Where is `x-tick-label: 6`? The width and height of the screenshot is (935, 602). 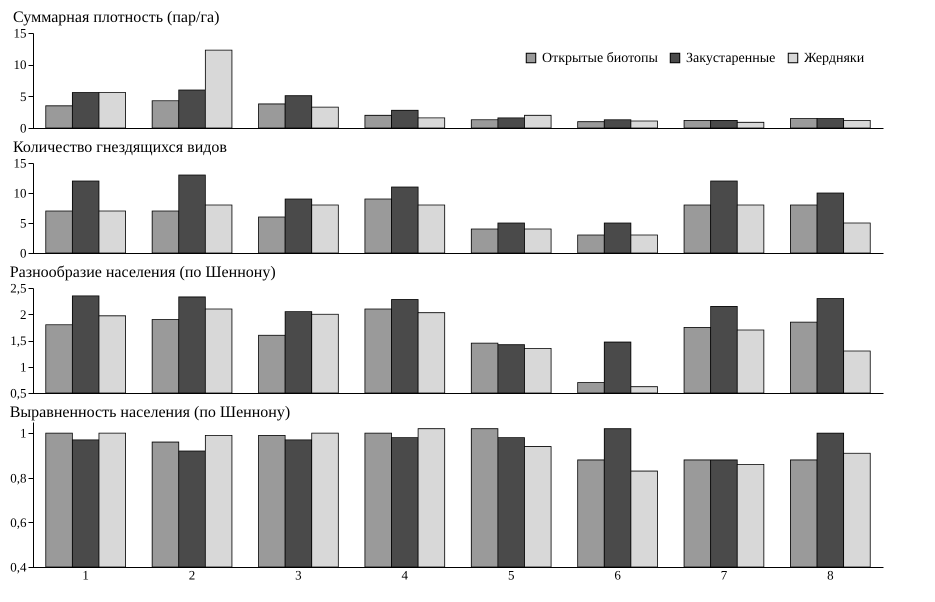
x-tick-label: 6 is located at coordinates (618, 575).